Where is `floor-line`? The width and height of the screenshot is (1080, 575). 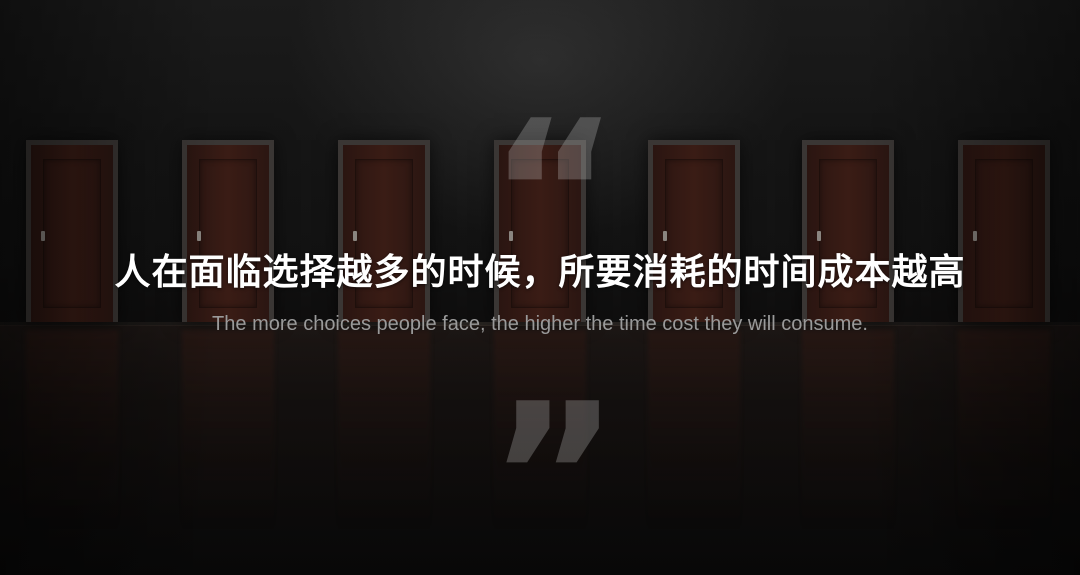 floor-line is located at coordinates (540, 324).